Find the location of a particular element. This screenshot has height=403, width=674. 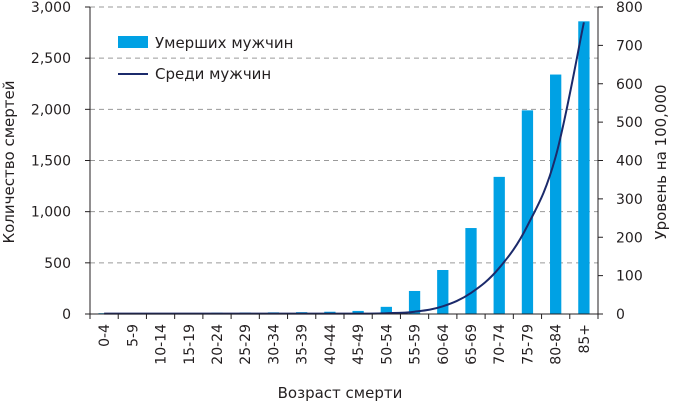

x-tick-label: 70-74 is located at coordinates (500, 344).